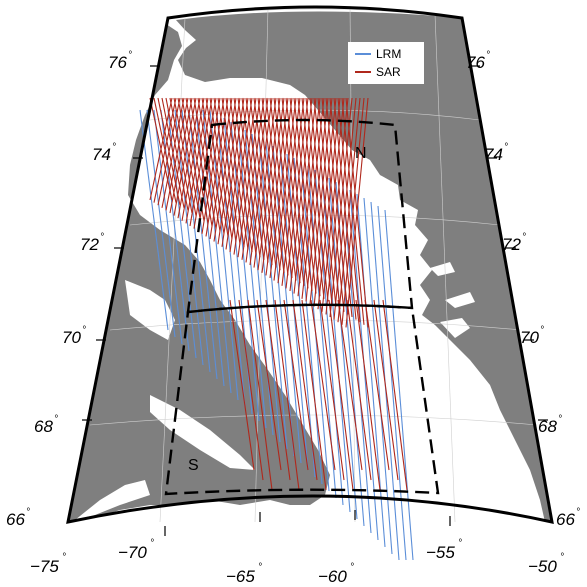 Image resolution: width=587 pixels, height=587 pixels. Describe the element at coordinates (511, 244) in the screenshot. I see `lat-label-right-72: 72` at that location.